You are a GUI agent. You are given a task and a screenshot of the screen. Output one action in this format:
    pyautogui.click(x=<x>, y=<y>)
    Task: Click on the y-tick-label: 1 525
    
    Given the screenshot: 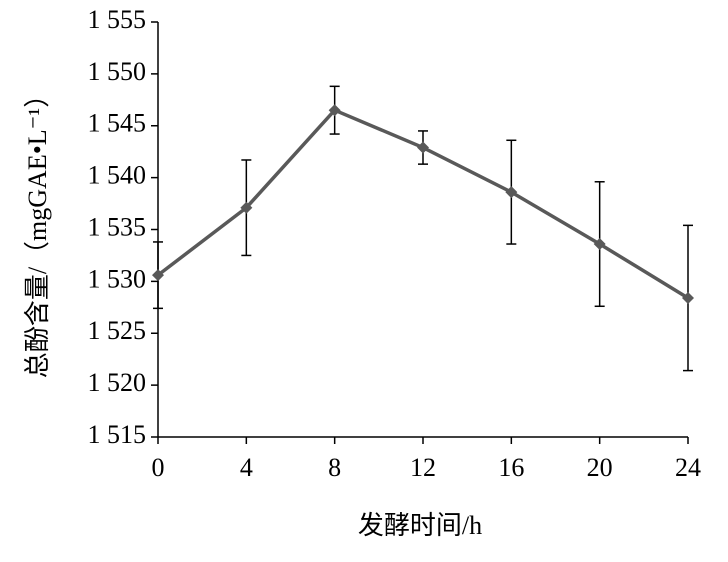 What is the action you would take?
    pyautogui.click(x=117, y=330)
    